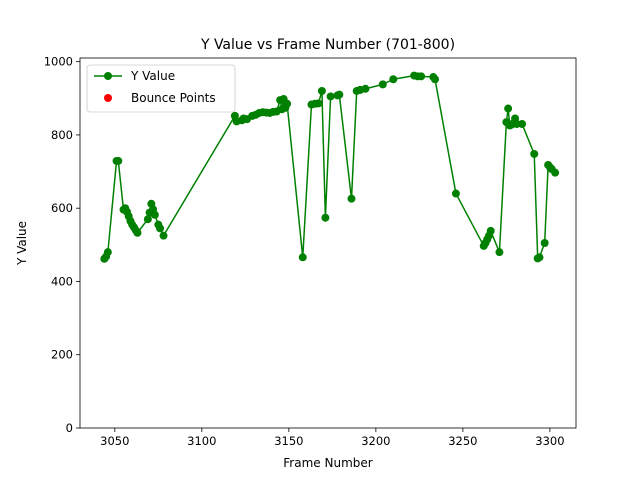 Image resolution: width=640 pixels, height=480 pixels. I want to click on legend-y-value-marker, so click(108, 76).